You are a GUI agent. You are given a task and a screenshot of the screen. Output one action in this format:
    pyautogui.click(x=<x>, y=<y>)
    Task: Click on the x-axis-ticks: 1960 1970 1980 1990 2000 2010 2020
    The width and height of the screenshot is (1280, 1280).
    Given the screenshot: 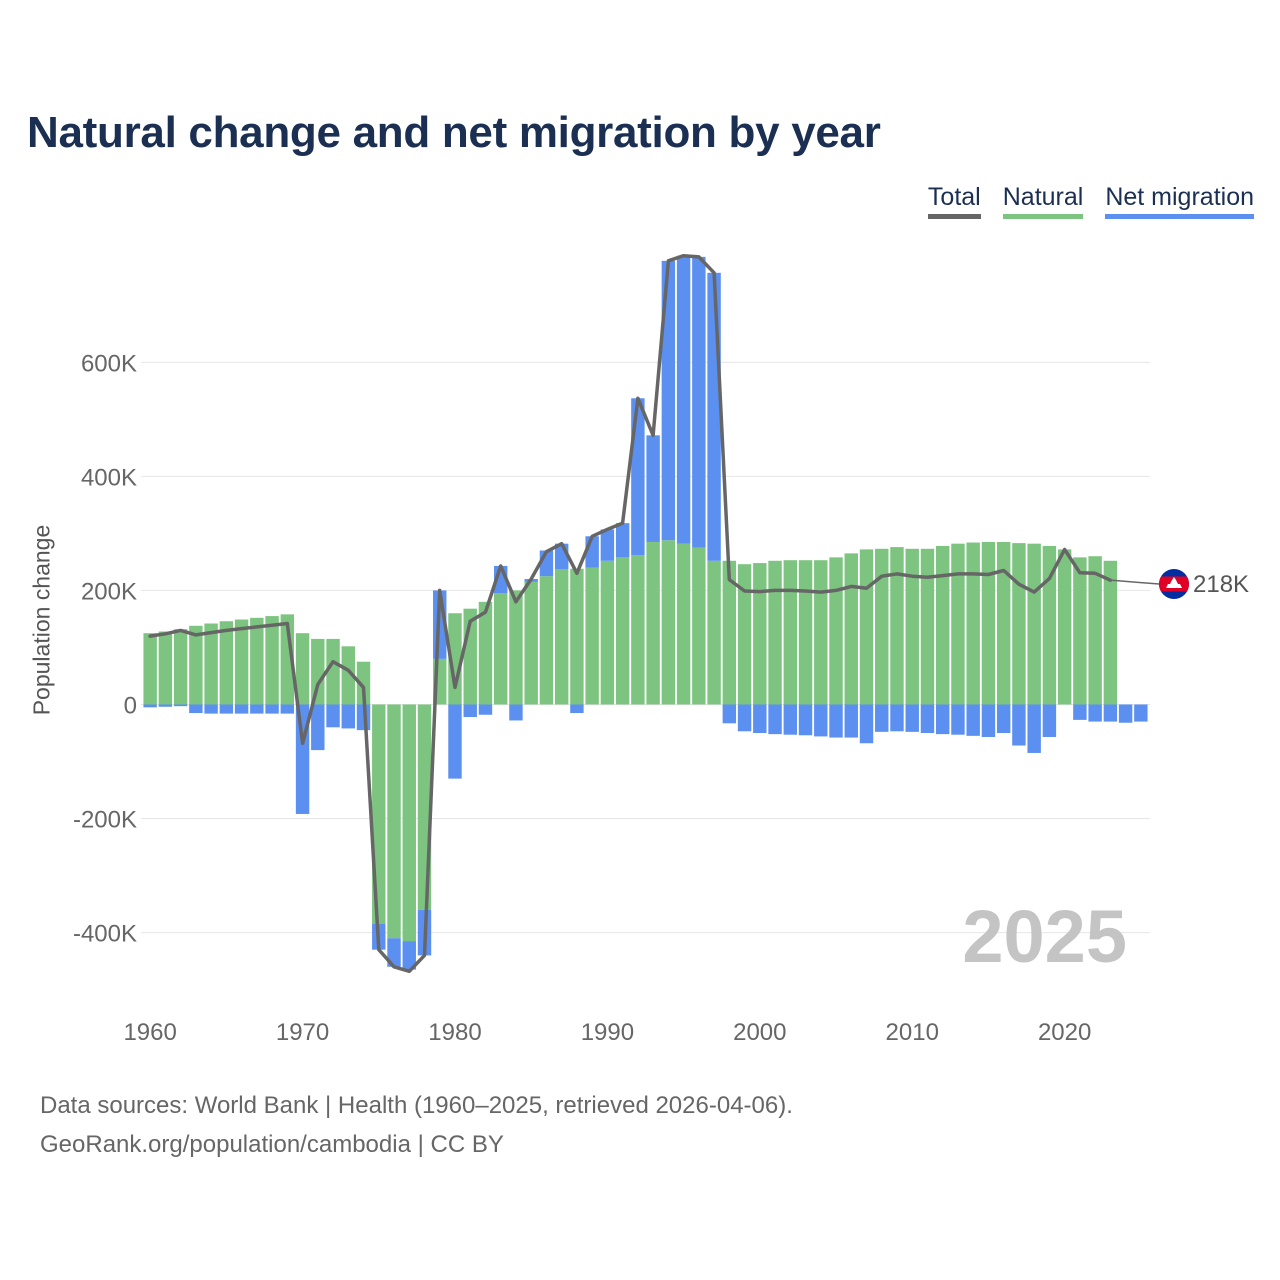 What is the action you would take?
    pyautogui.click(x=607, y=1032)
    